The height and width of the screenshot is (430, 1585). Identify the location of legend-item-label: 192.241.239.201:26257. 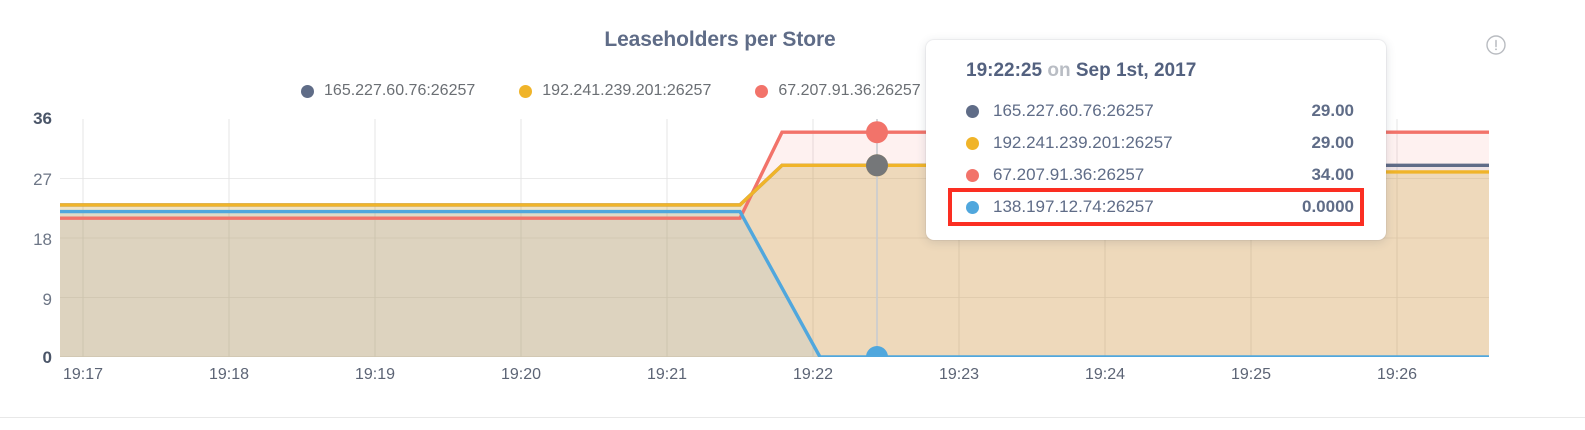
(627, 90).